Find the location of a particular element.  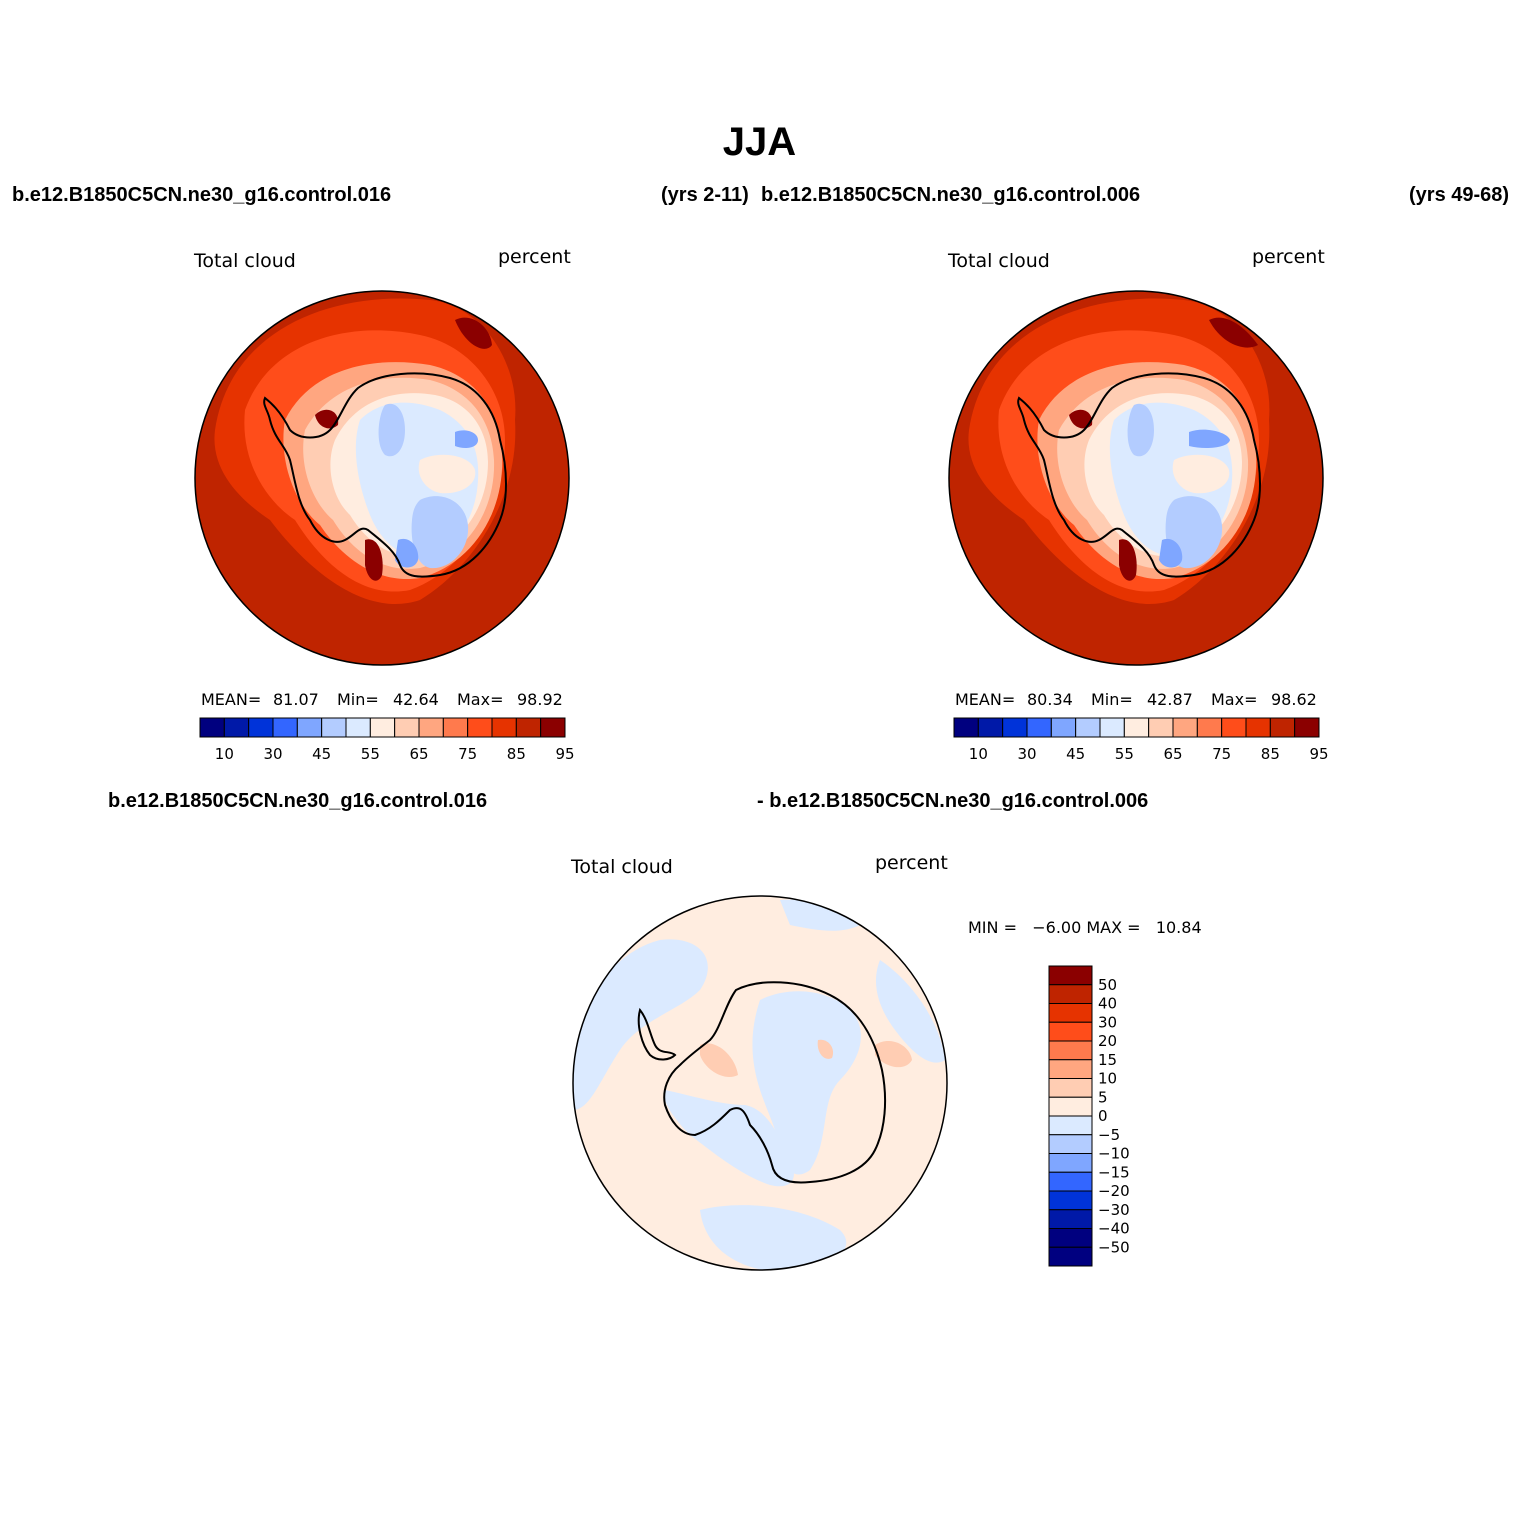

panel2-variable-label: Total cloud is located at coordinates (999, 261).